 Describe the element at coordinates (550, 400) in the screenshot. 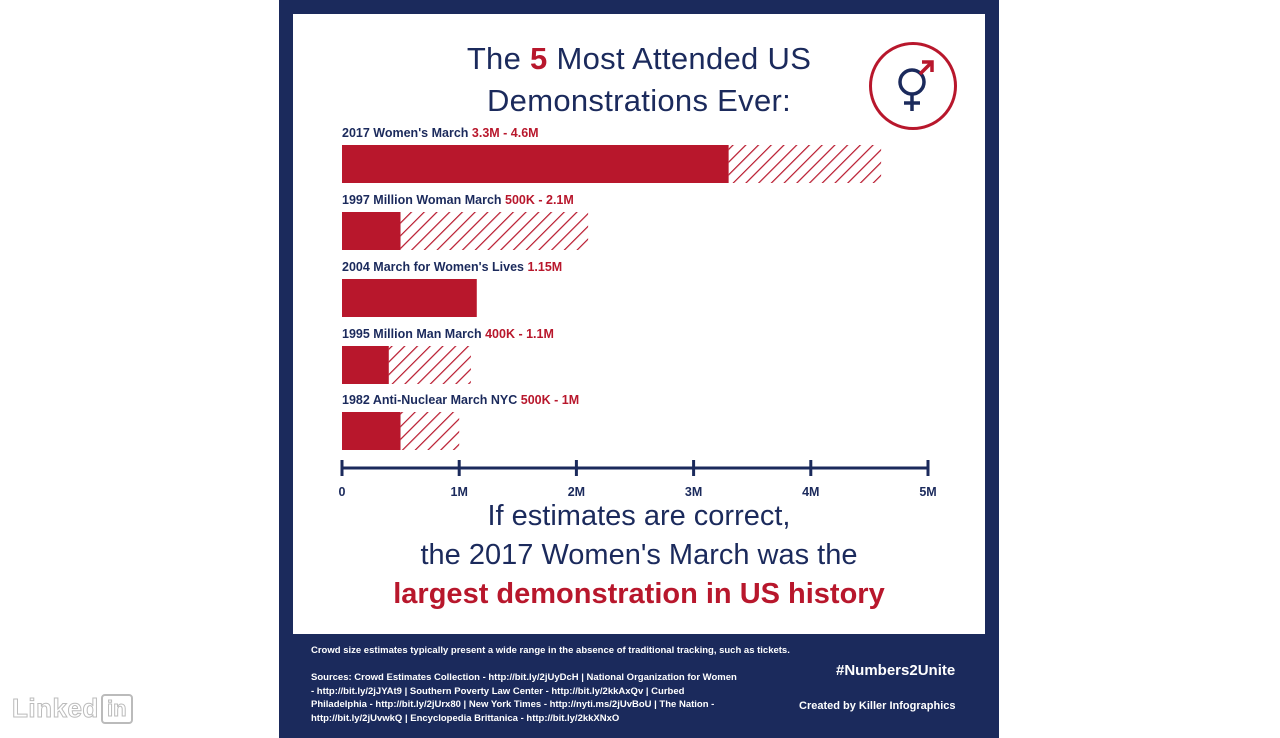

I see `bar-range-label: 500K - 1M` at that location.